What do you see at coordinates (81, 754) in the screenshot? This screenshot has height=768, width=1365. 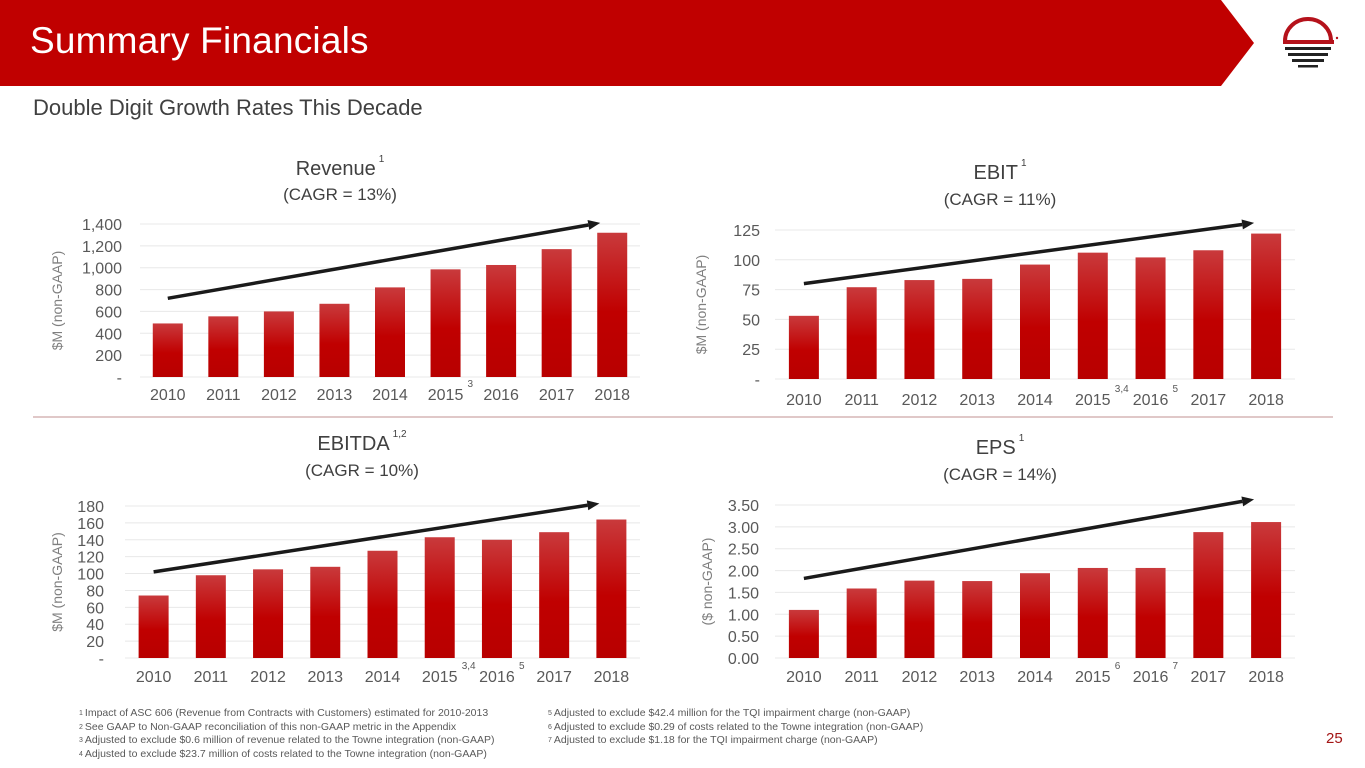 I see `footnote-number: 4` at bounding box center [81, 754].